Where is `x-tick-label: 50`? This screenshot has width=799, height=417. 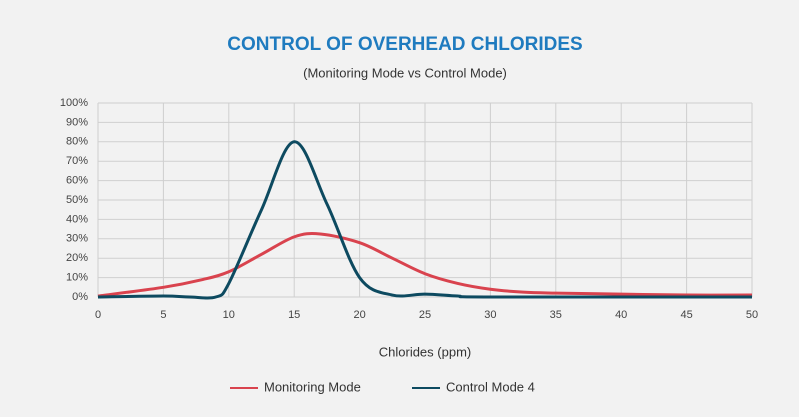 x-tick-label: 50 is located at coordinates (752, 315).